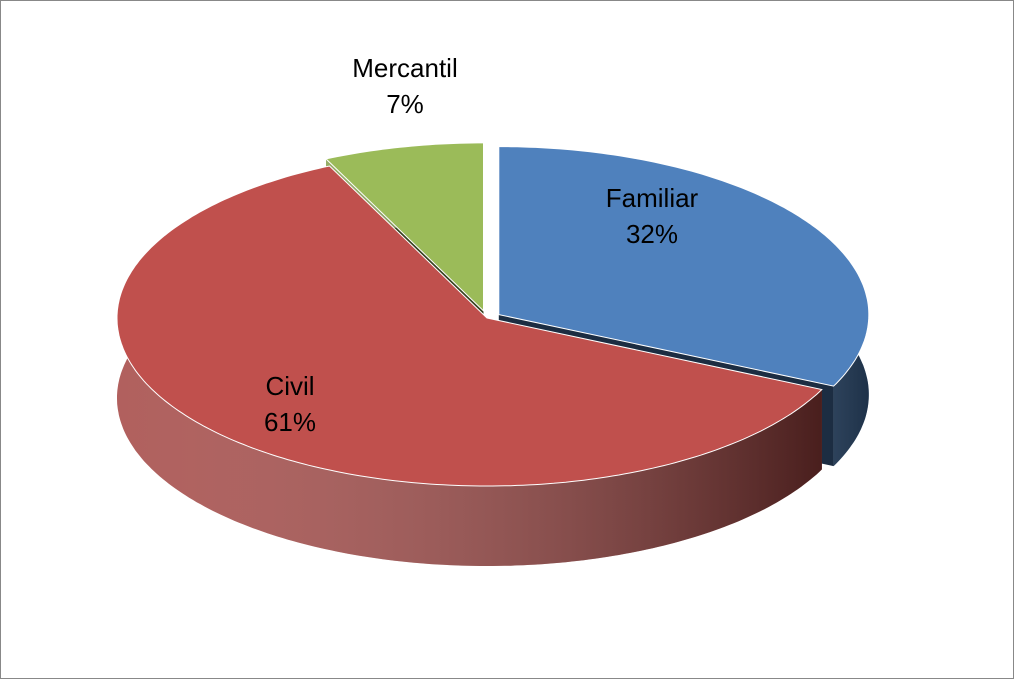 This screenshot has height=680, width=1015. Describe the element at coordinates (652, 198) in the screenshot. I see `slice-label: Familiar` at that location.